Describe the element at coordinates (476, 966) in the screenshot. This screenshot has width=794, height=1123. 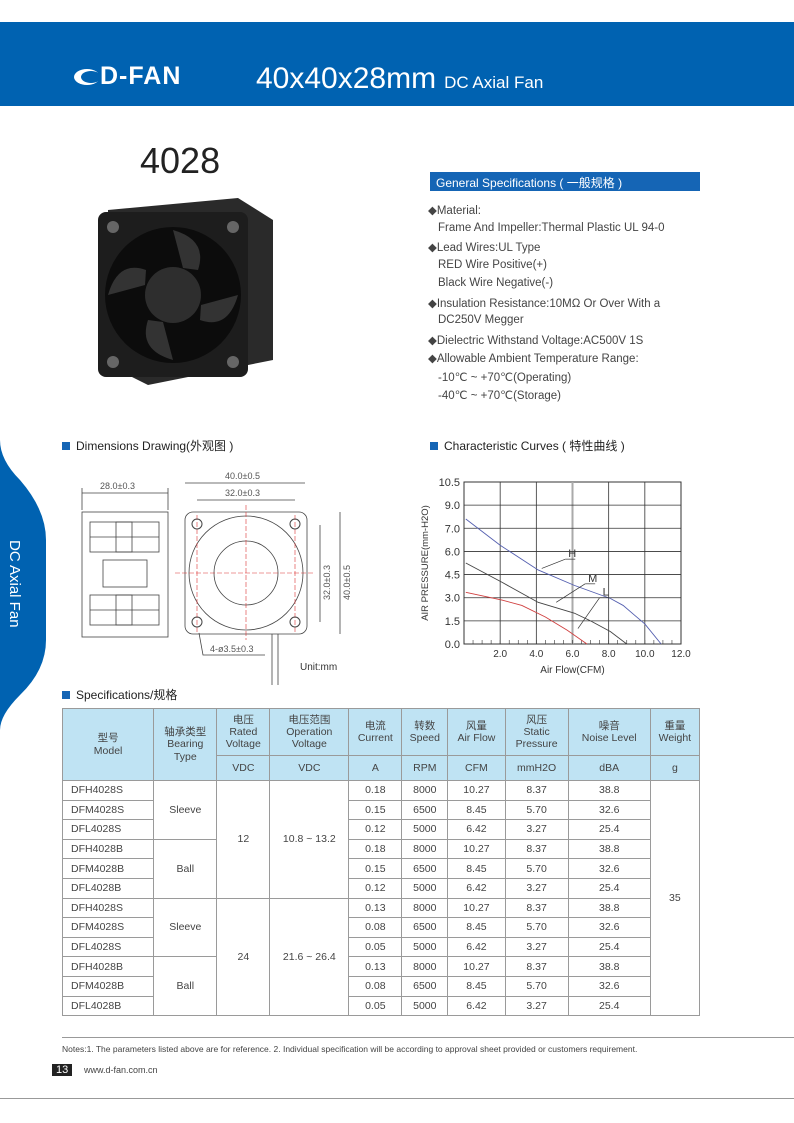
I see `value-cell: 10.27` at that location.